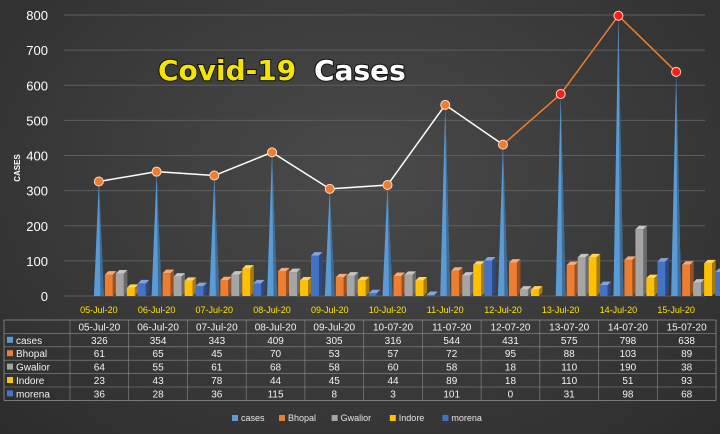 The height and width of the screenshot is (434, 720). I want to click on table-header-cell: 07-Jul-20, so click(217, 327).